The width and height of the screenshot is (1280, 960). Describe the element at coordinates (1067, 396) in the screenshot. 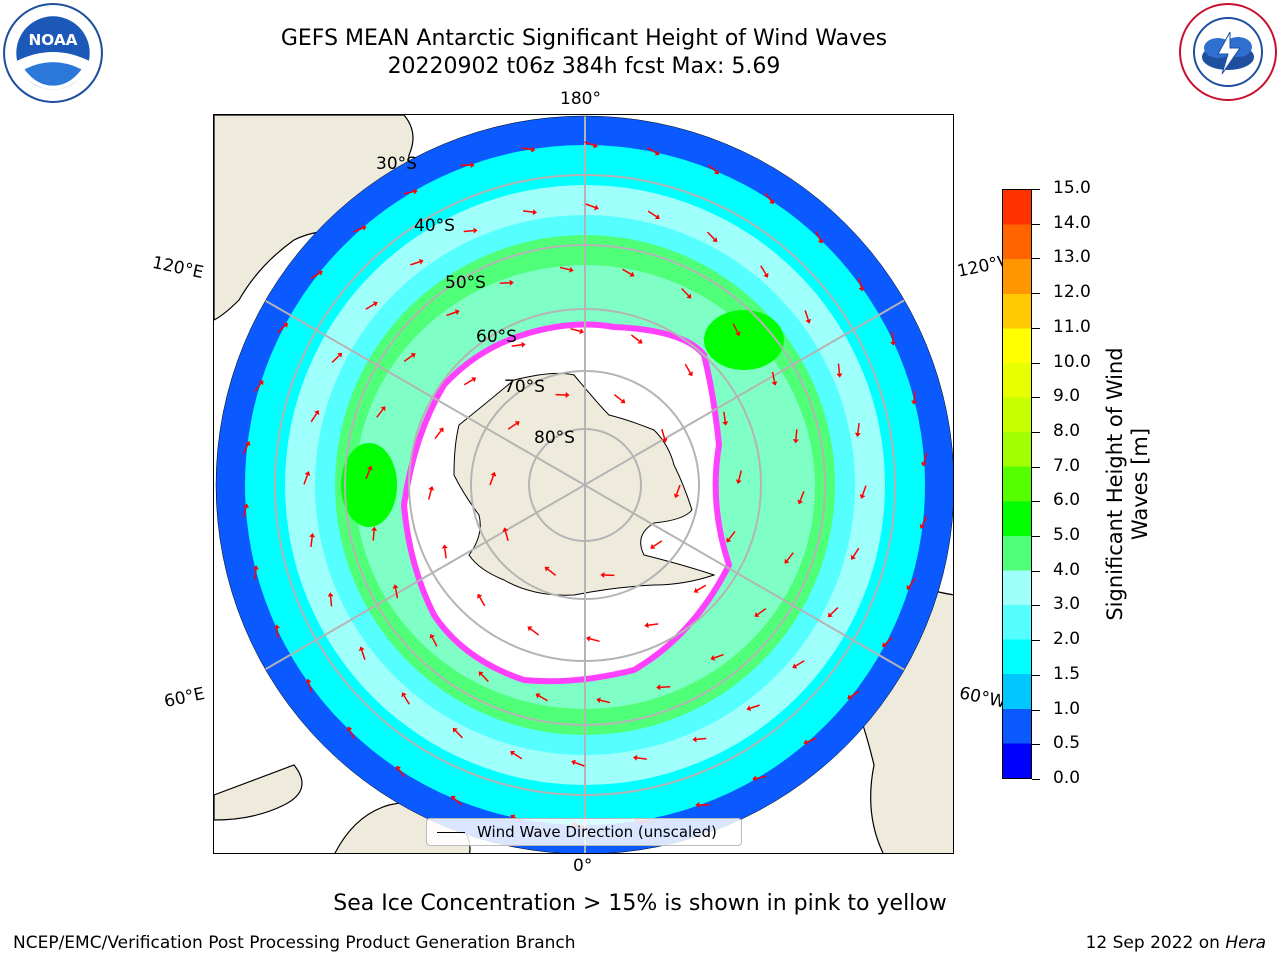

I see `colorbar-tick-label: 9.0` at that location.